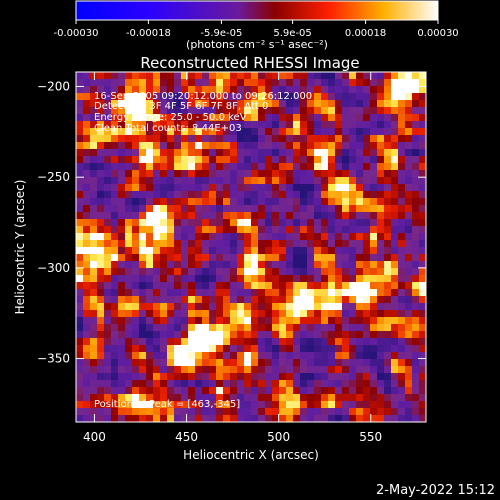  What do you see at coordinates (221, 33) in the screenshot?
I see `colorbar-tick-label: -5.9e-05` at bounding box center [221, 33].